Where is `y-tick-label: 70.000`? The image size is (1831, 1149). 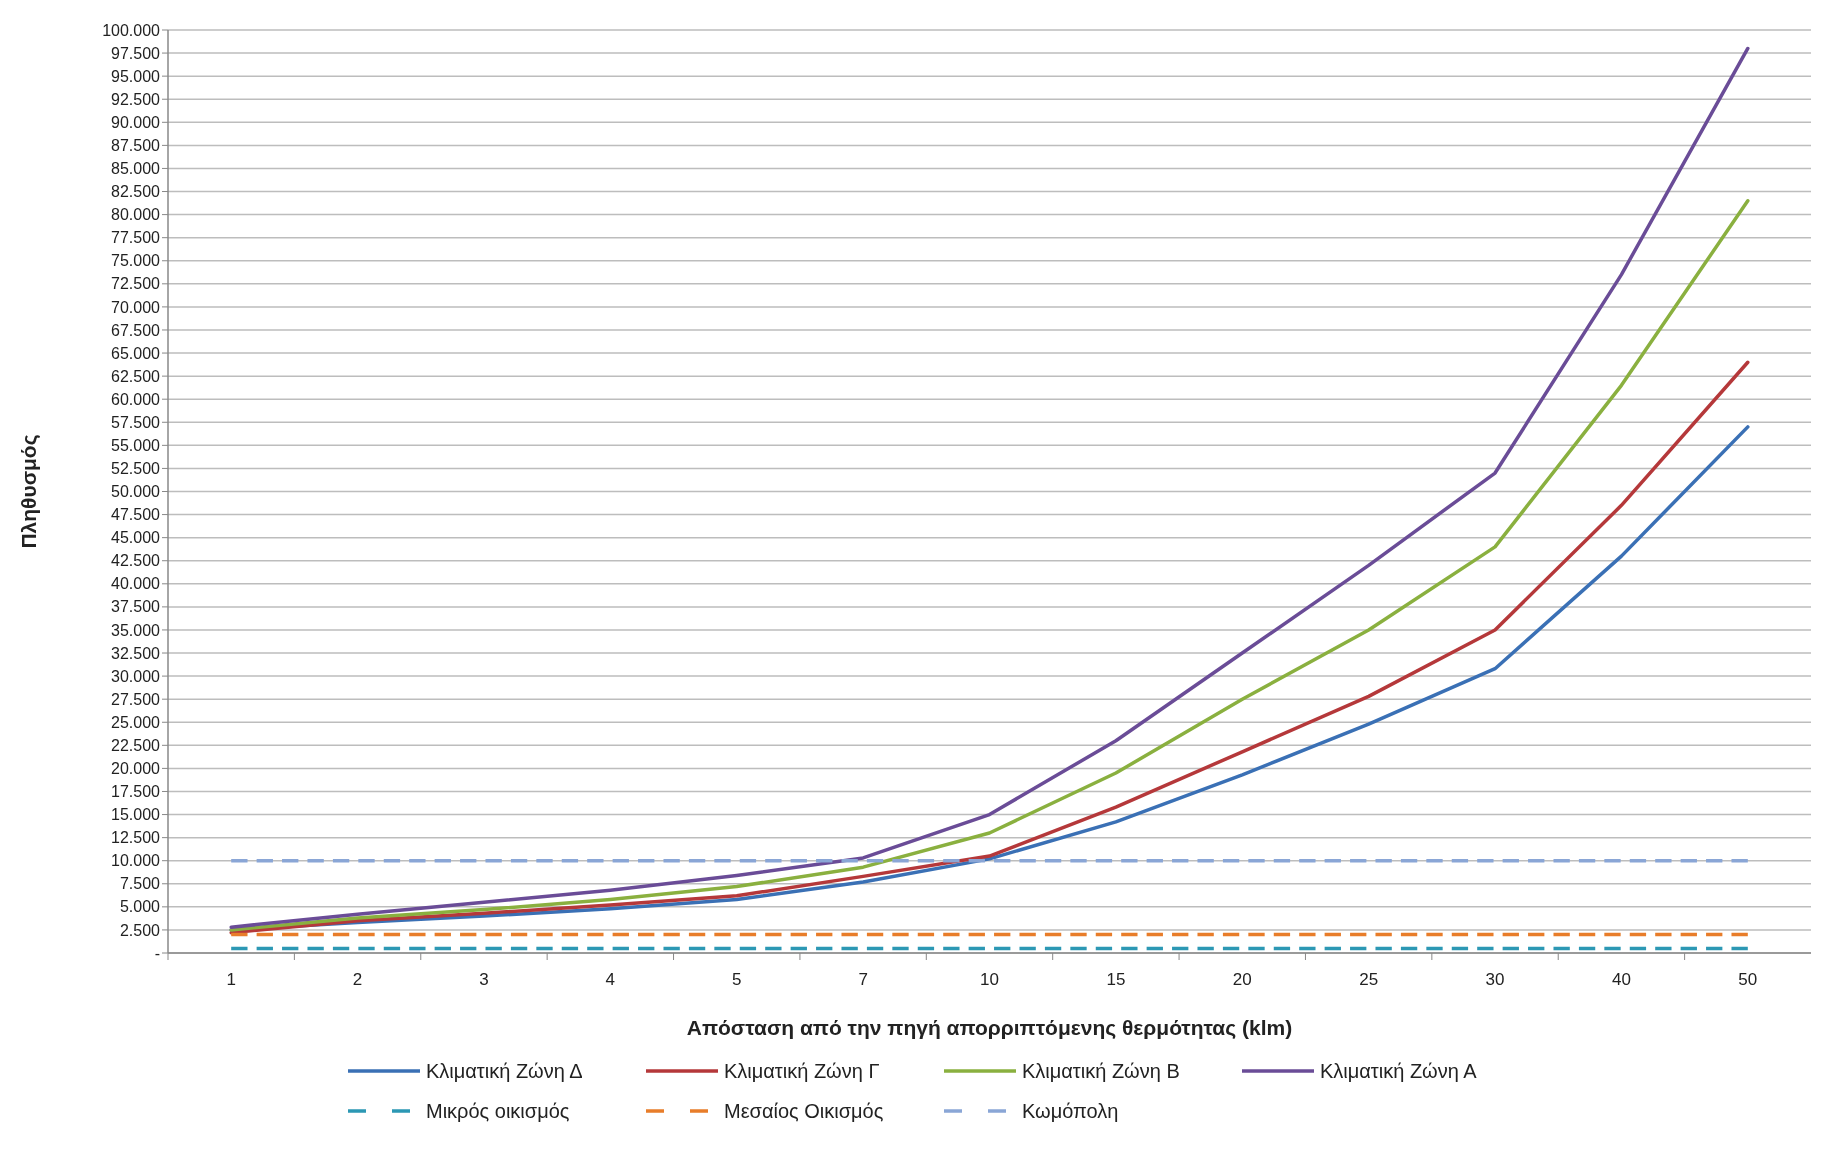
y-tick-label: 70.000 is located at coordinates (136, 307).